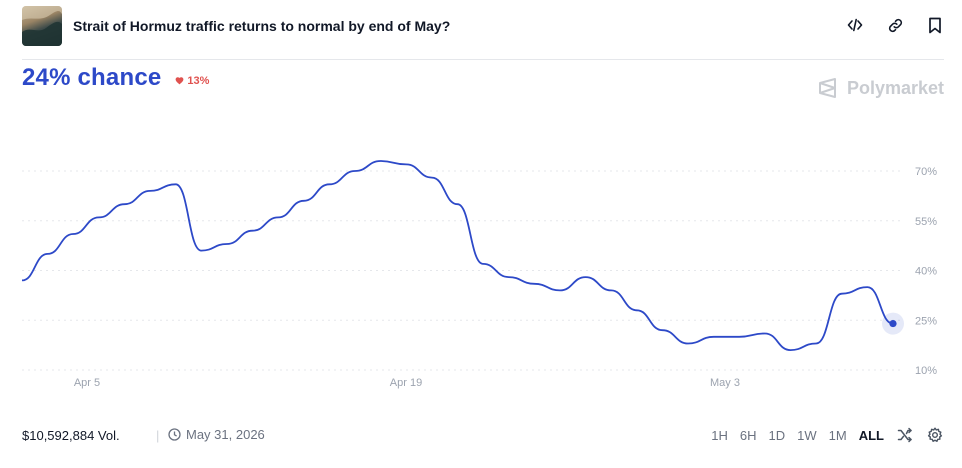 This screenshot has height=468, width=962. I want to click on range-all: ALL, so click(871, 435).